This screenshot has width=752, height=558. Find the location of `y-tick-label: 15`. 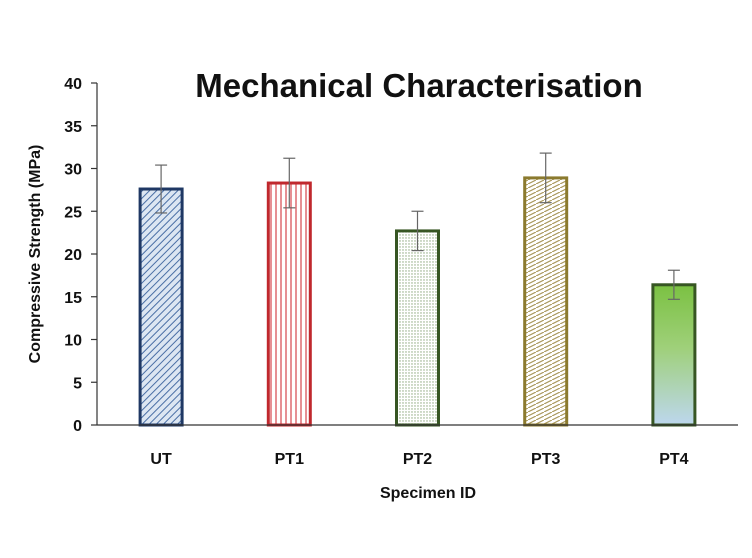

y-tick-label: 15 is located at coordinates (73, 298).